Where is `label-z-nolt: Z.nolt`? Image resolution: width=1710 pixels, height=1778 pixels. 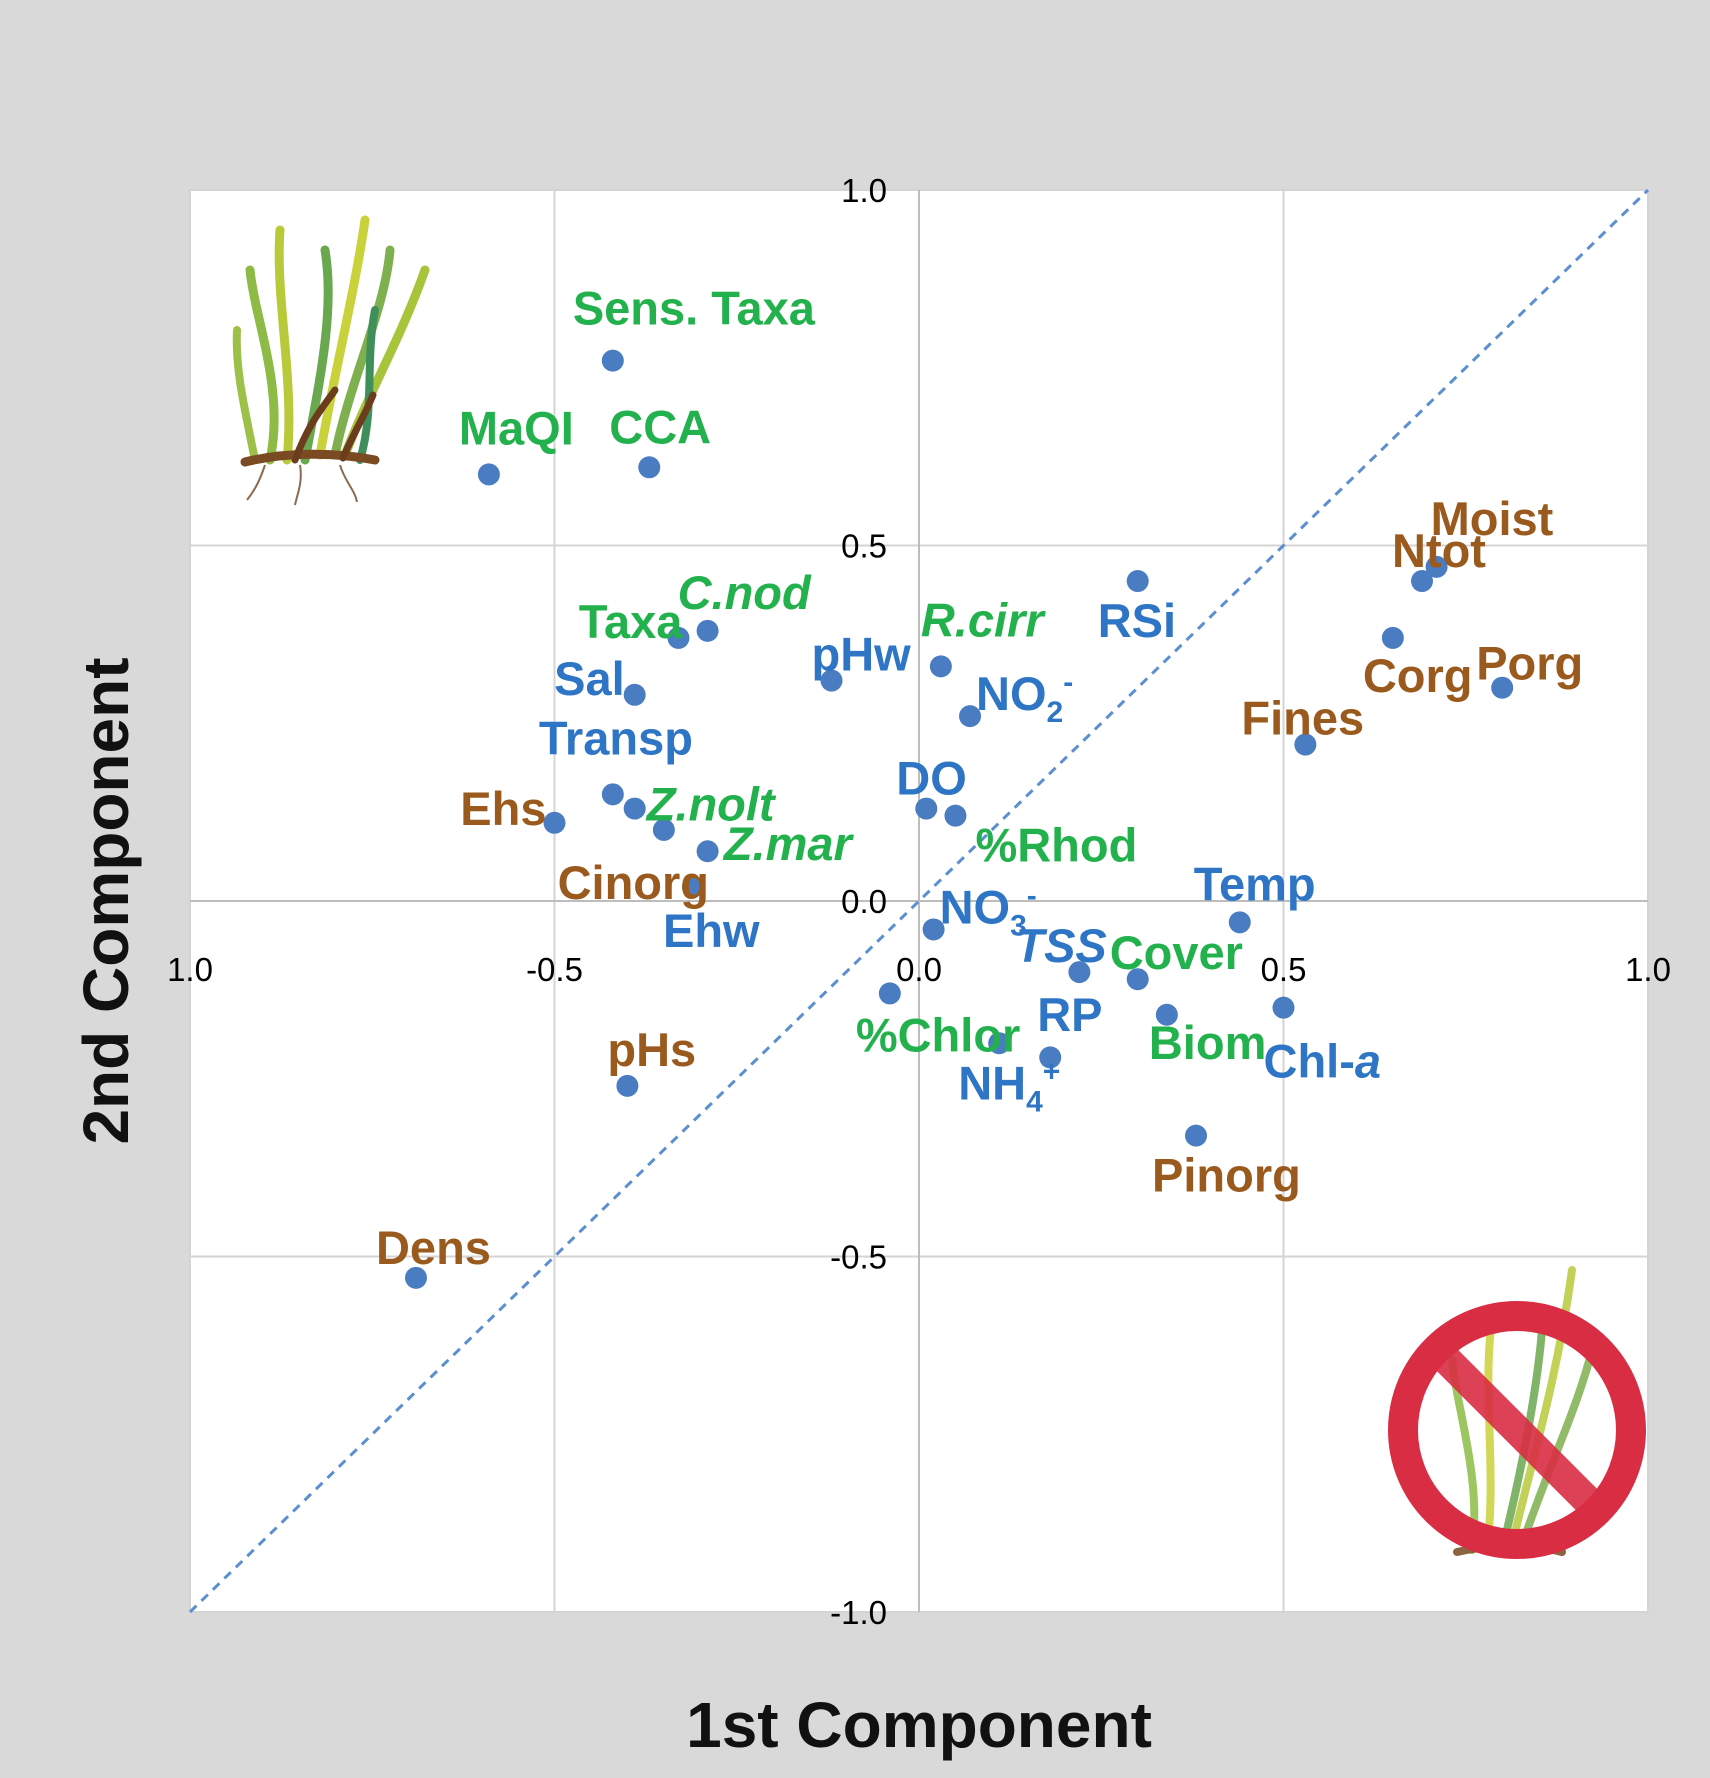
label-z-nolt: Z.nolt is located at coordinates (711, 804).